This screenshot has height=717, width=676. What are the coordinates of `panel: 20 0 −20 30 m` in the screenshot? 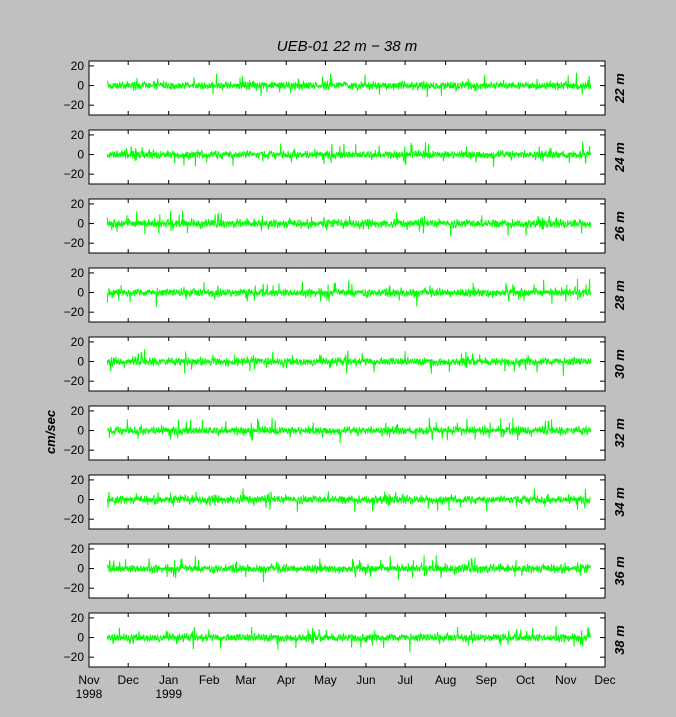 It's located at (345, 363).